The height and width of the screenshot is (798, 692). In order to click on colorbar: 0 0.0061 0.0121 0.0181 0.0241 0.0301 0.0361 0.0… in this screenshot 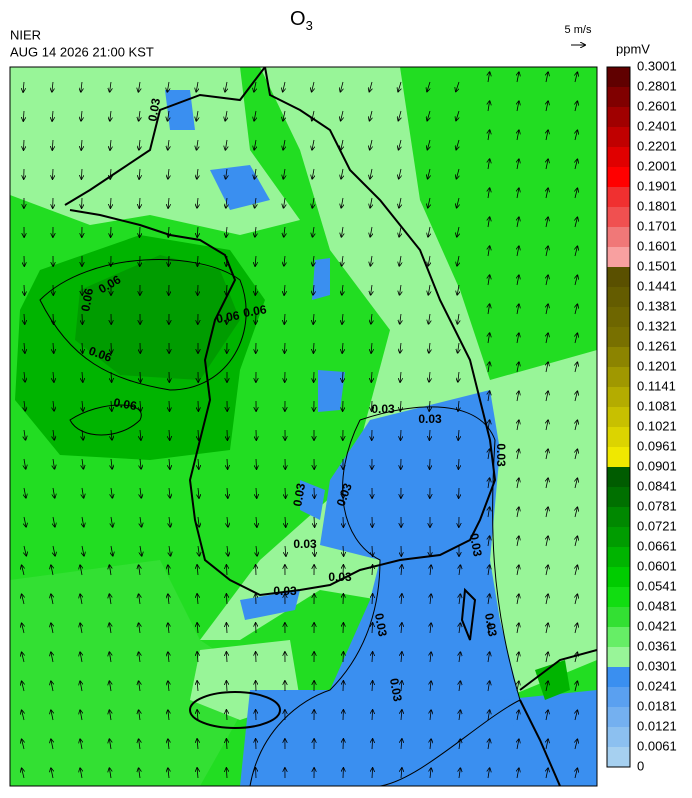, I will do `click(641, 415)`.